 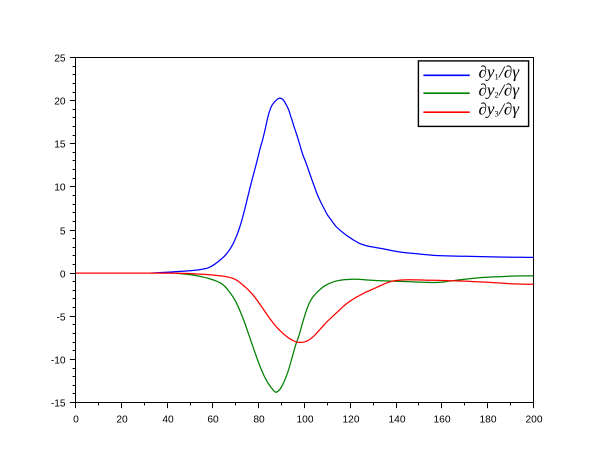 What do you see at coordinates (213, 419) in the screenshot?
I see `svg-text: 60` at bounding box center [213, 419].